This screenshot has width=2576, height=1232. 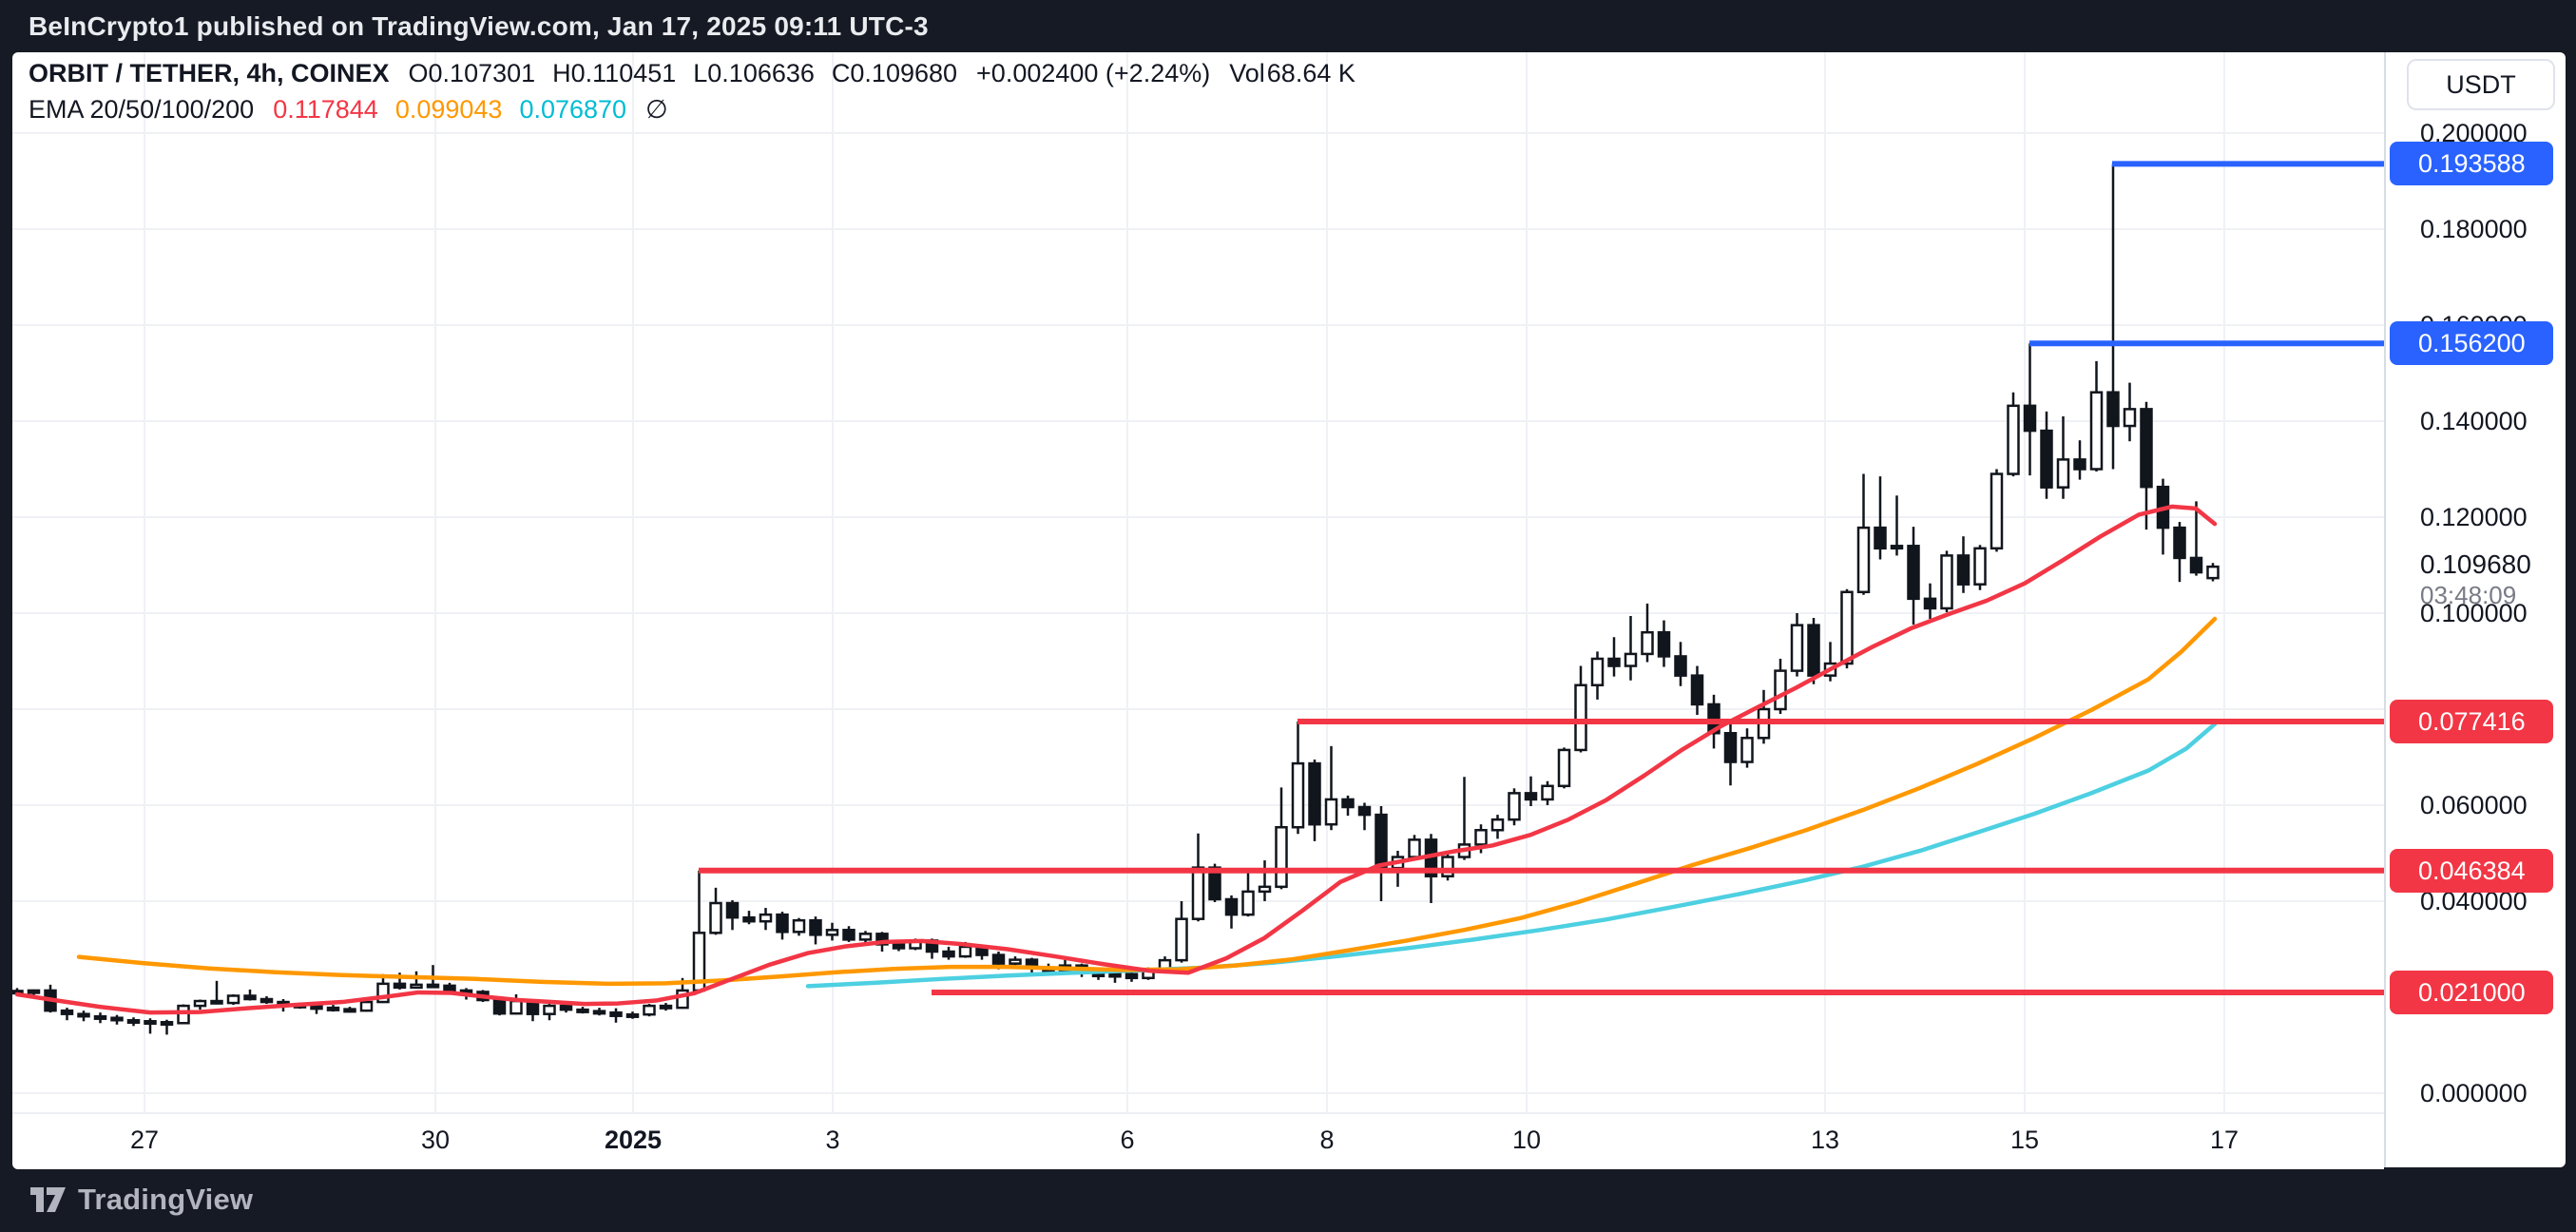 What do you see at coordinates (1526, 1140) in the screenshot?
I see `time-tick: 10` at bounding box center [1526, 1140].